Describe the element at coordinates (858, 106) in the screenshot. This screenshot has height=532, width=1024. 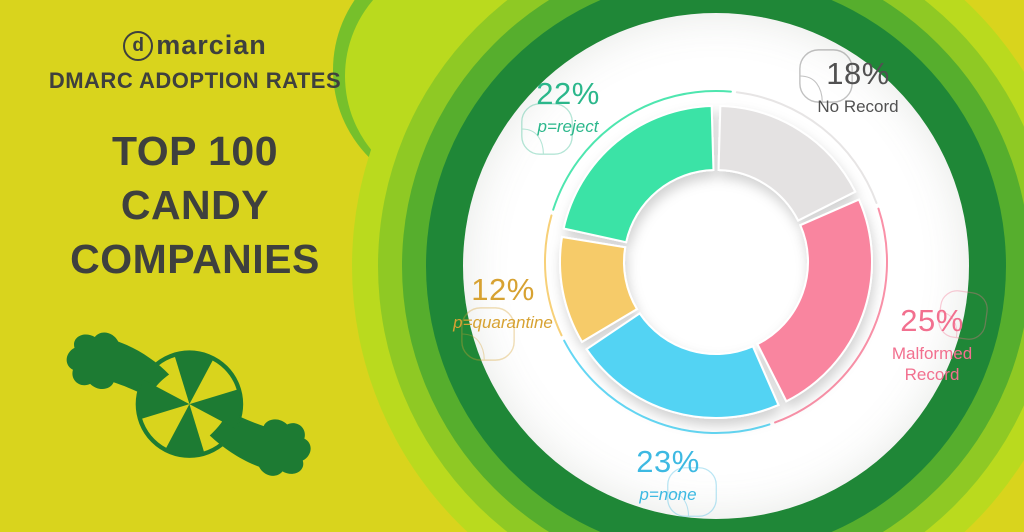
I see `segment-name: No Record` at that location.